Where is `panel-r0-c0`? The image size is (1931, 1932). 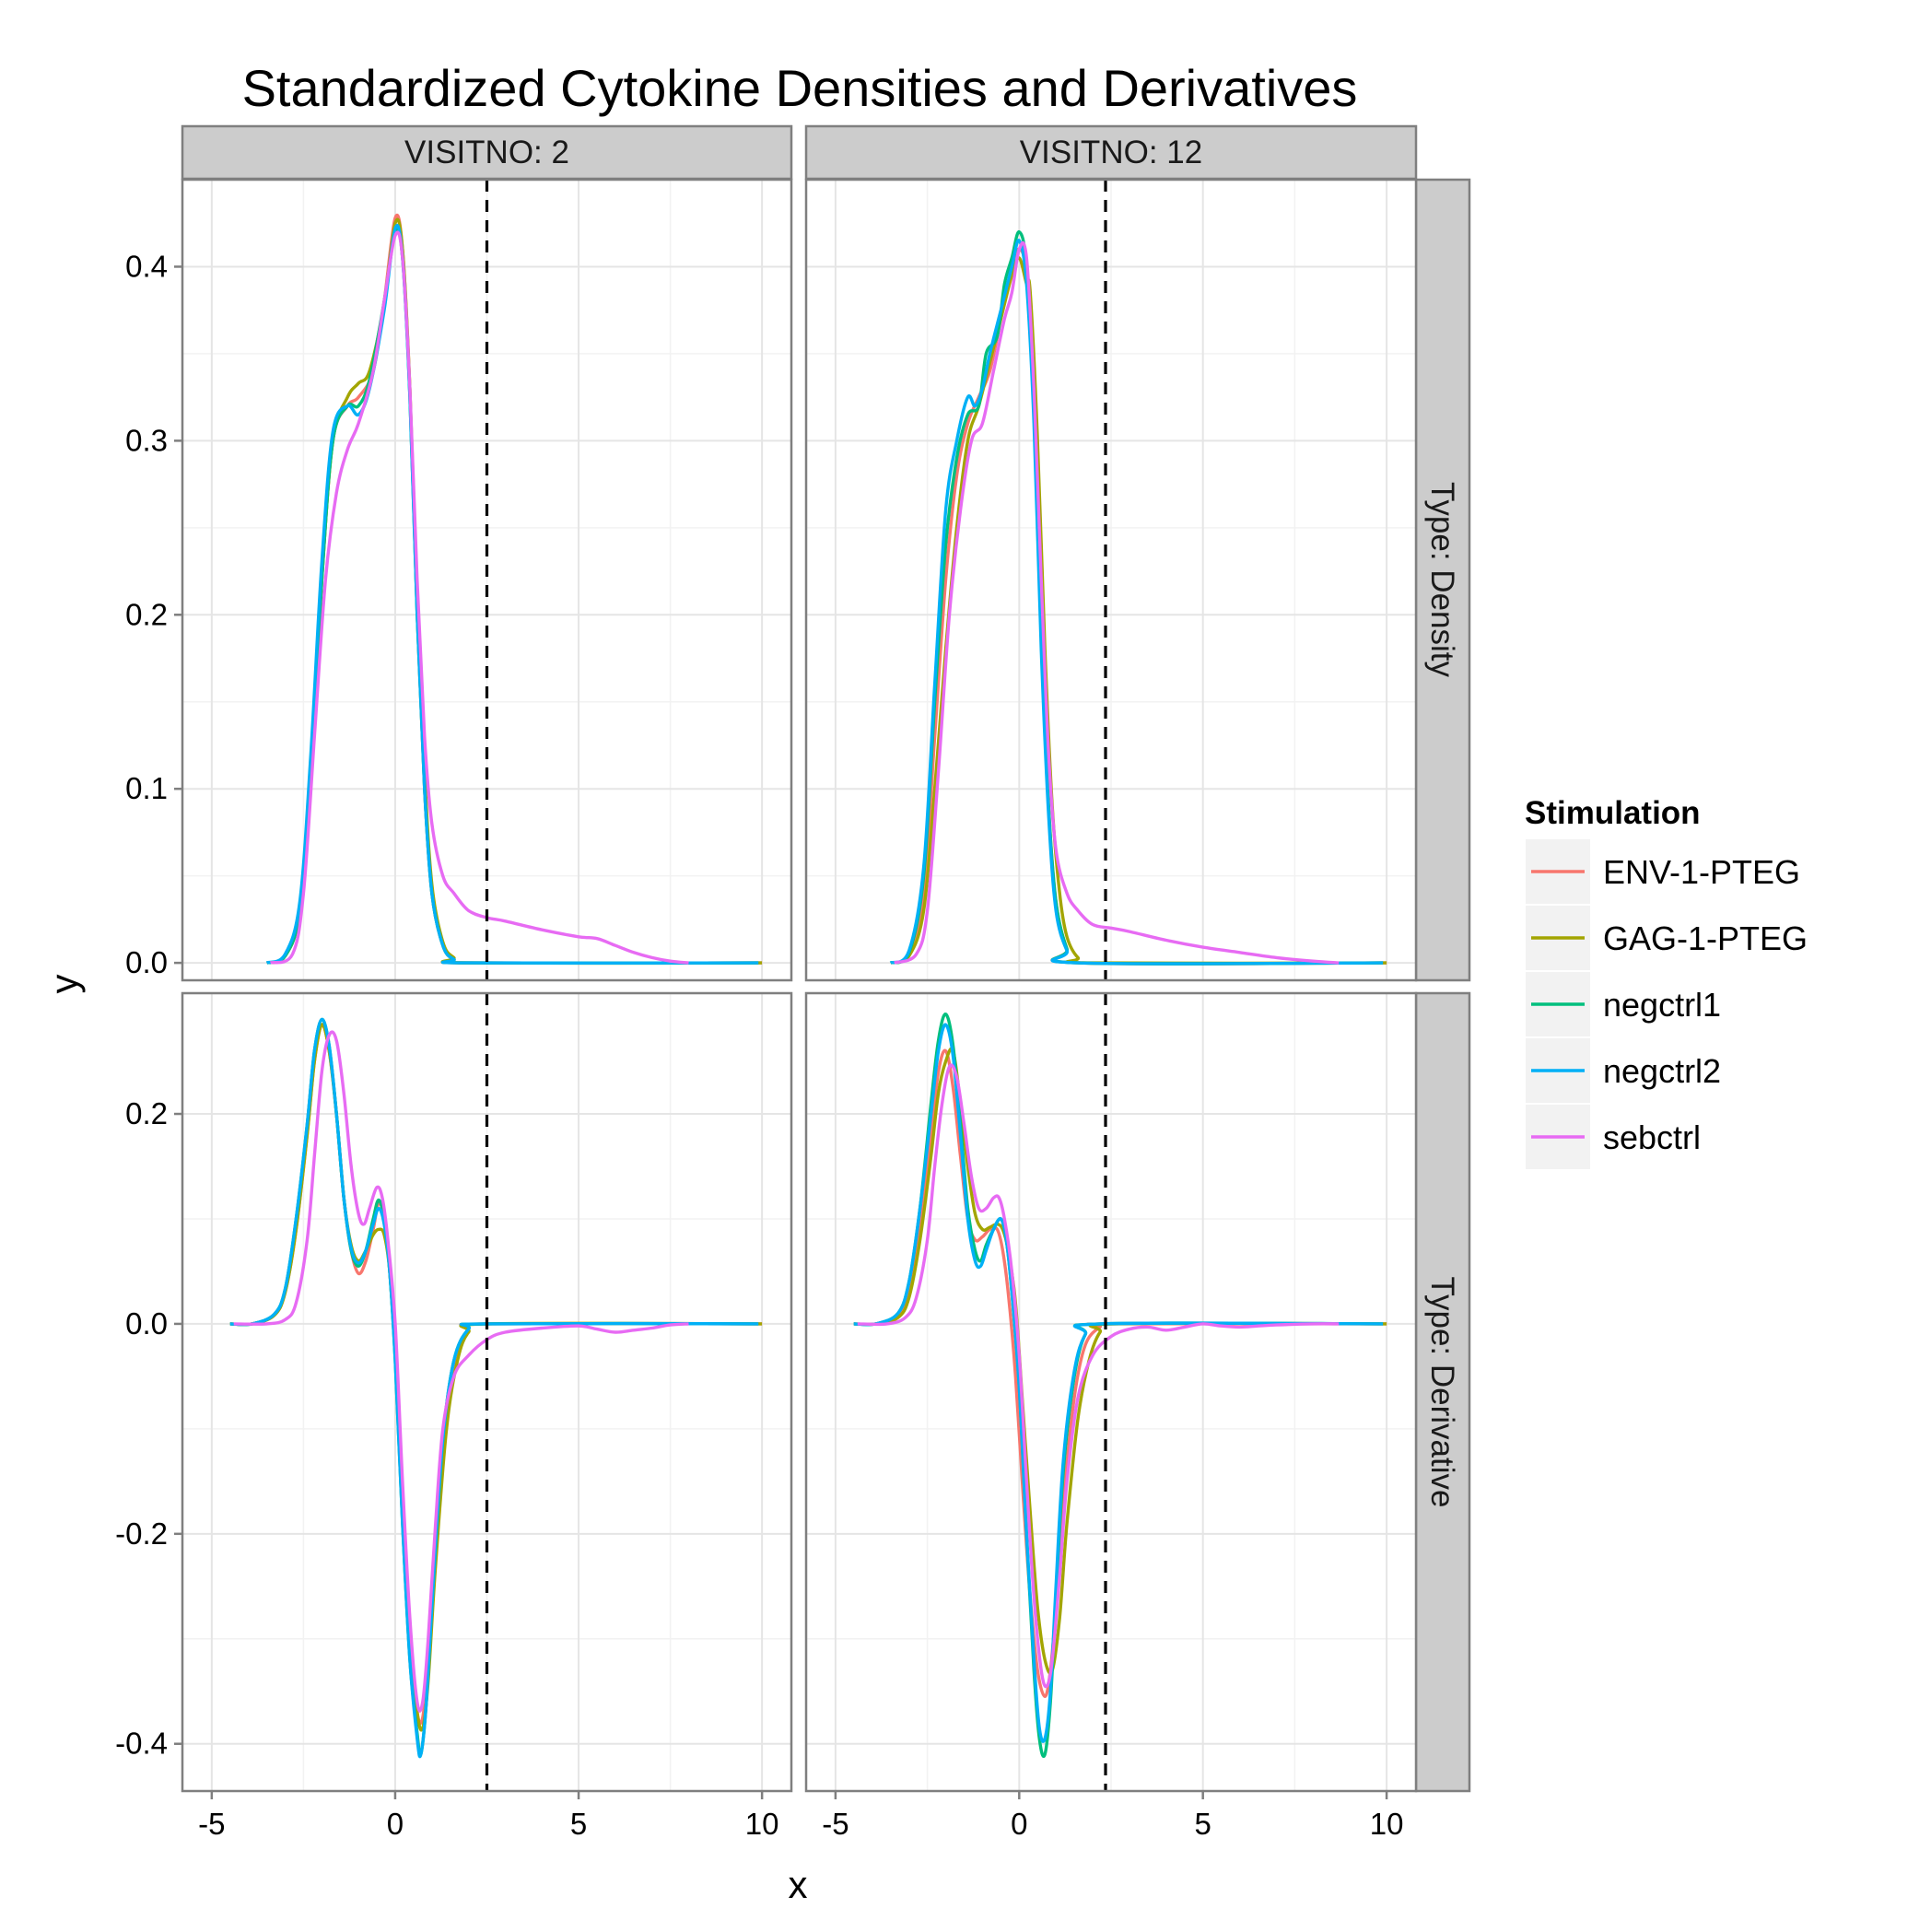
panel-r0-c0 is located at coordinates (487, 580).